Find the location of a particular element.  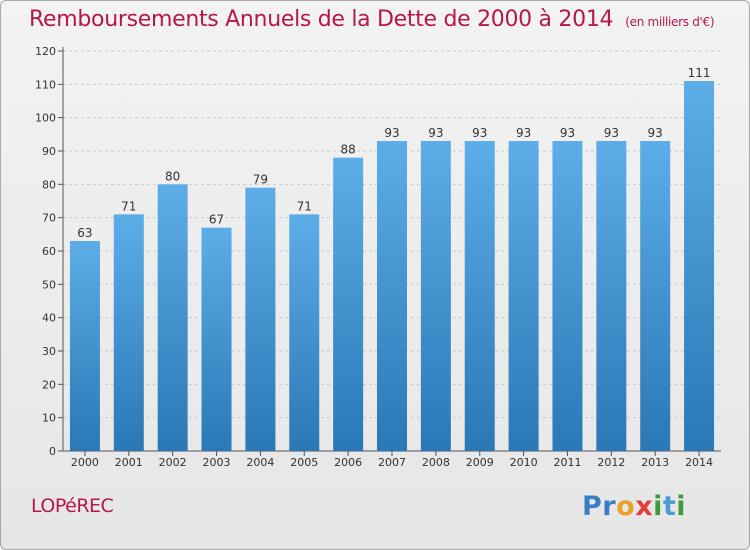

x-tick-label: 2005 is located at coordinates (304, 462).